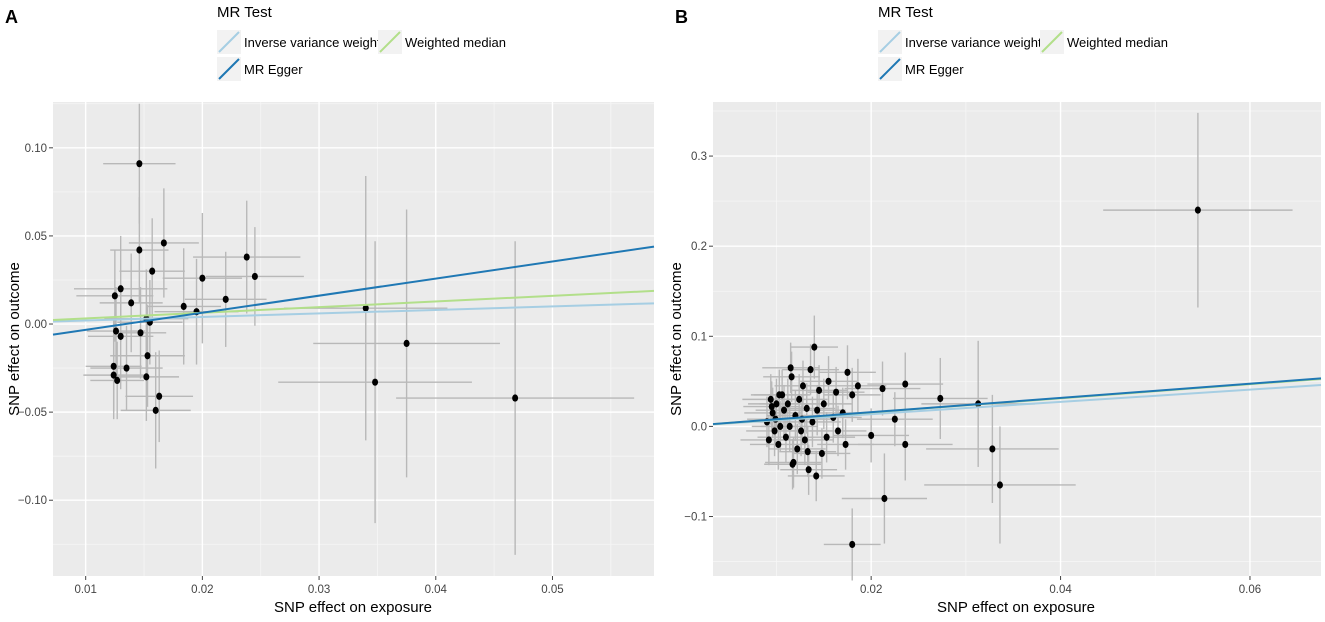  I want to click on panel-a-legend-line-egger, so click(229, 69).